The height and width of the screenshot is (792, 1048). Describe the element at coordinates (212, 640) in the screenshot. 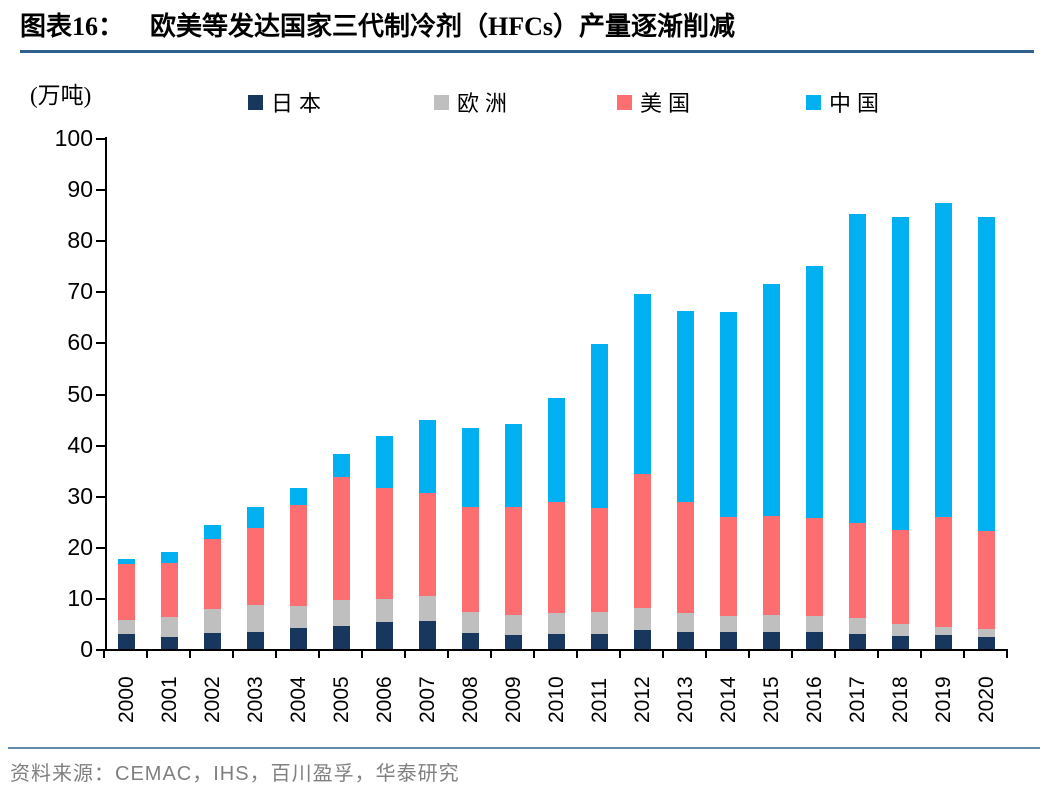

I see `bar-segment-日本-2002` at that location.